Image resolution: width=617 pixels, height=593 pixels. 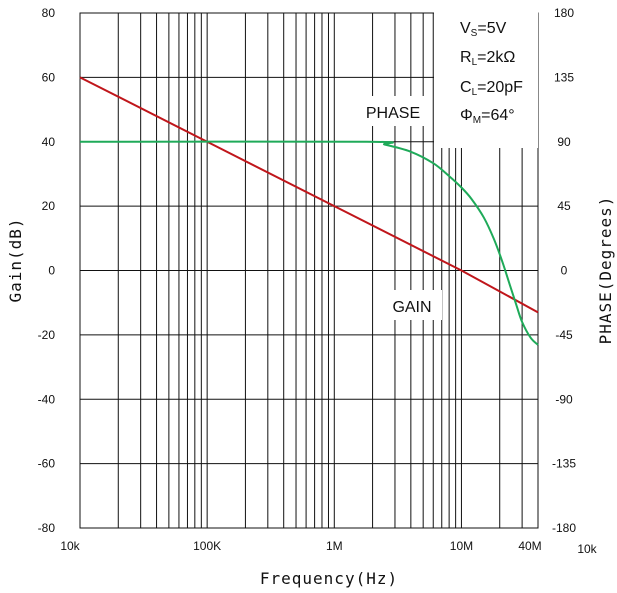 I want to click on y-tick-right: -90, so click(x=564, y=399).